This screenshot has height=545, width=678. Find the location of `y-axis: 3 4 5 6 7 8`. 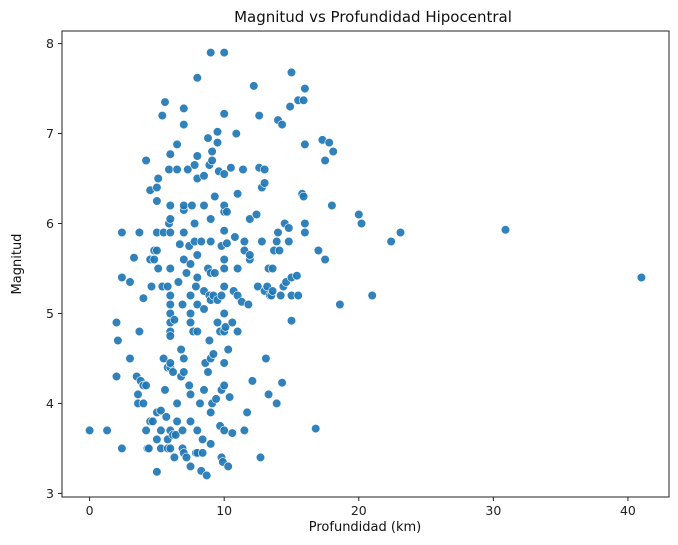

y-axis: 3 4 5 6 7 8 is located at coordinates (54, 268).